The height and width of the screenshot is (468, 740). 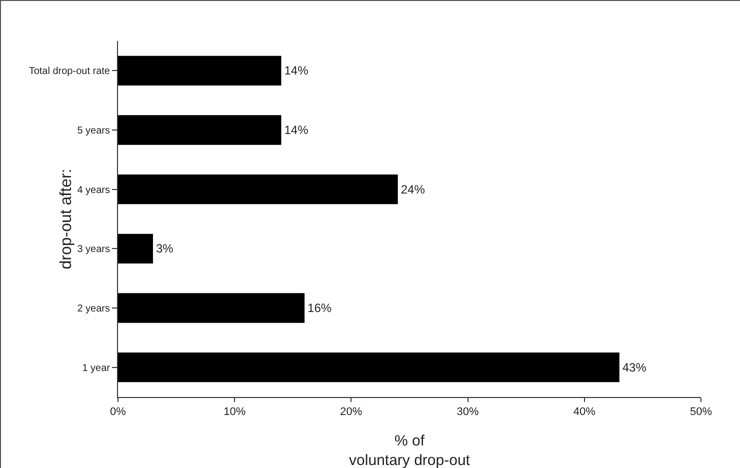 I want to click on y-tick-label: 1 year, so click(x=96, y=368).